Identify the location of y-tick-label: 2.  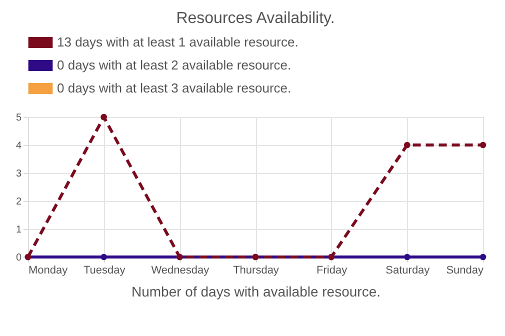
(19, 202).